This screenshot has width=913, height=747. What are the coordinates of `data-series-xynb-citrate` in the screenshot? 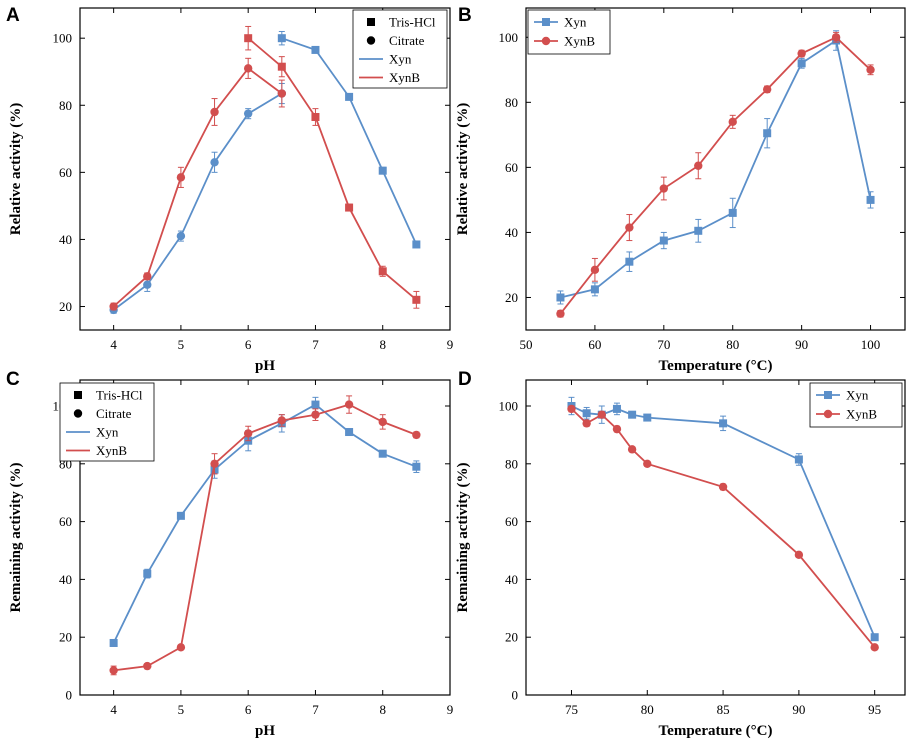 It's located at (198, 184).